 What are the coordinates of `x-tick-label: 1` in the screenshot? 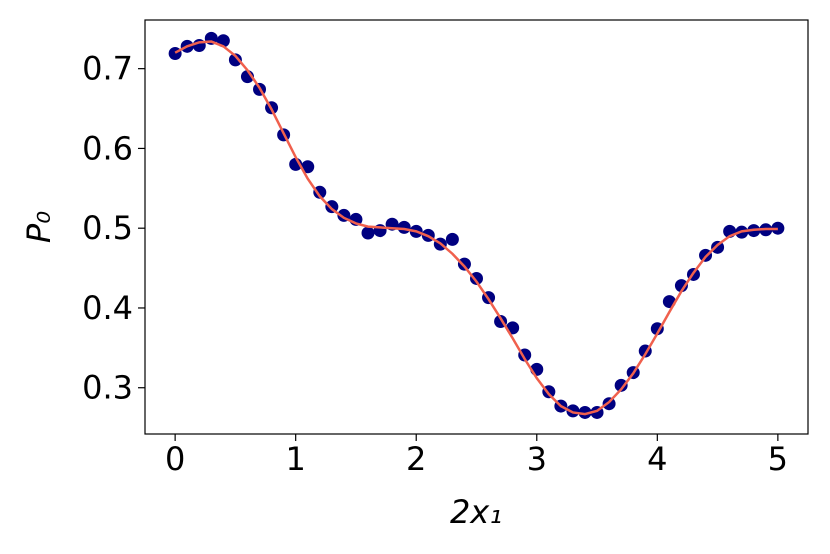 It's located at (296, 459).